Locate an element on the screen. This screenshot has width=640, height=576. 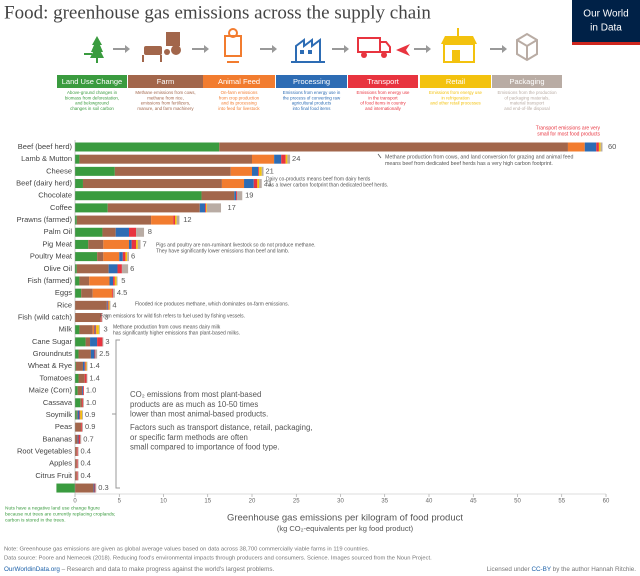
legend-description: and other retail processes is located at coordinates (455, 103).